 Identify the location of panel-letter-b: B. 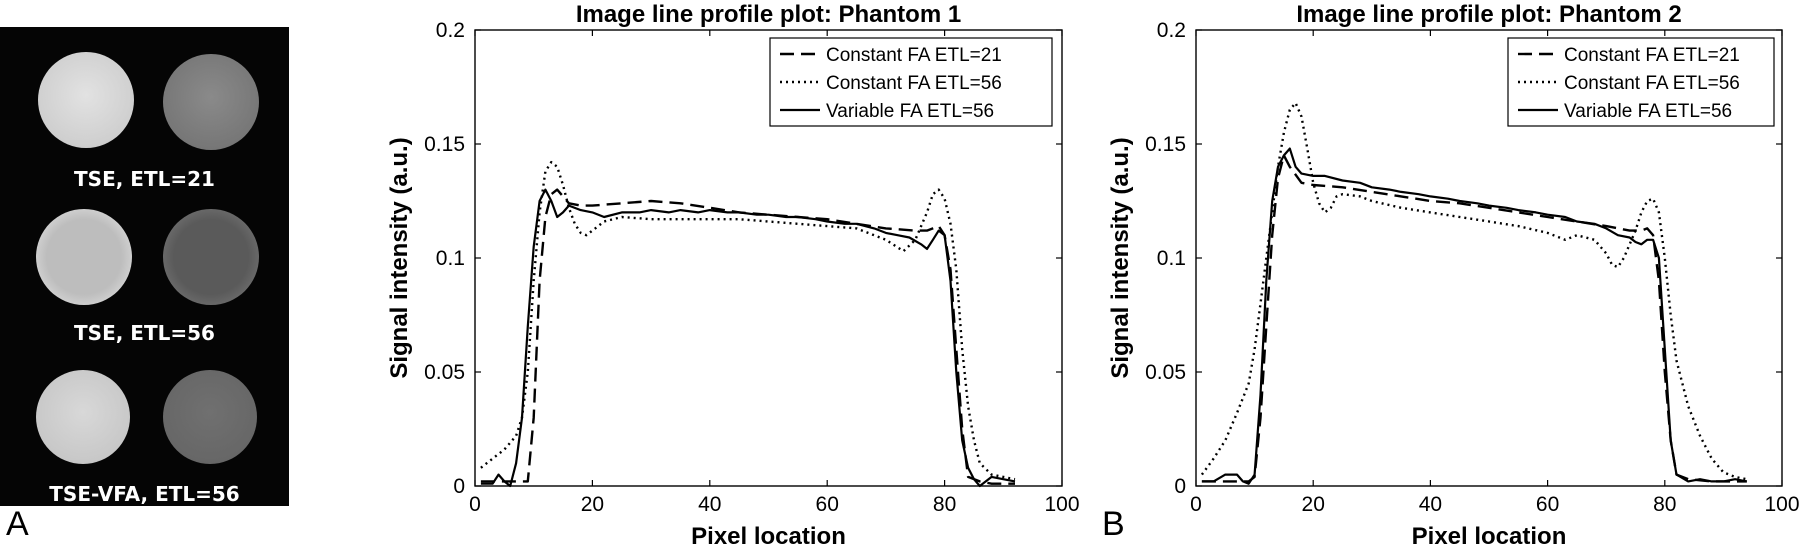
(1113, 524).